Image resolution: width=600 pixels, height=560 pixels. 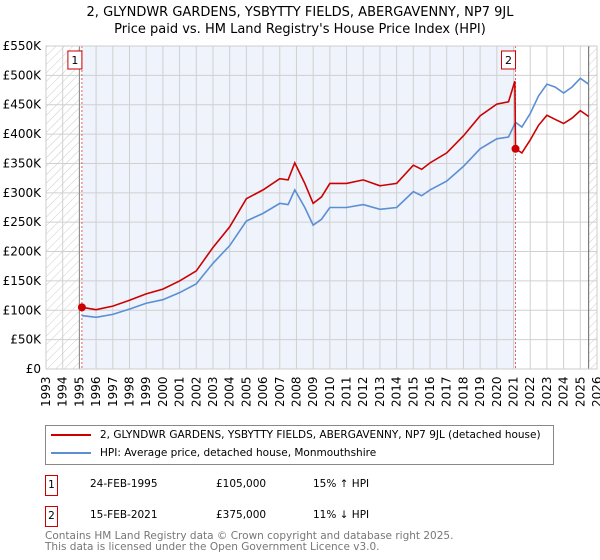 What do you see at coordinates (592, 207) in the screenshot?
I see `hatched-region-after` at bounding box center [592, 207].